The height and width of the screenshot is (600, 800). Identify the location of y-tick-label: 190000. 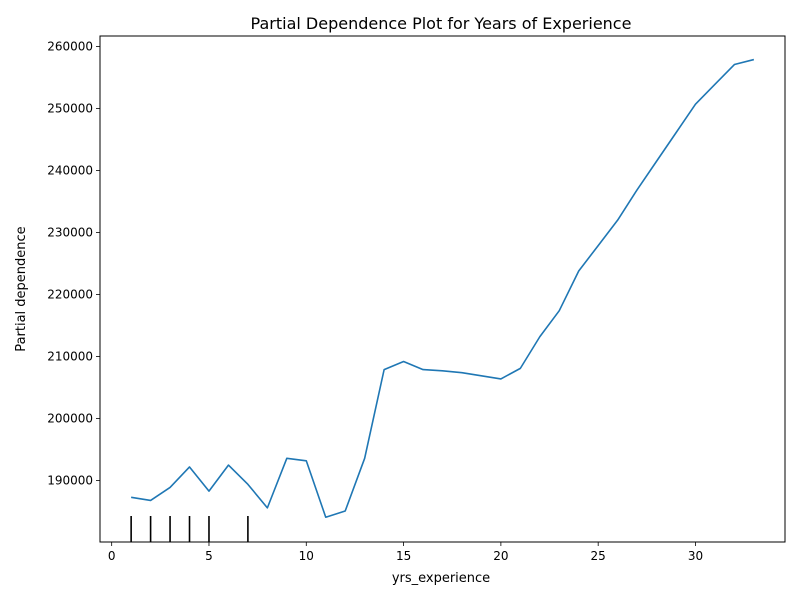
(70, 481).